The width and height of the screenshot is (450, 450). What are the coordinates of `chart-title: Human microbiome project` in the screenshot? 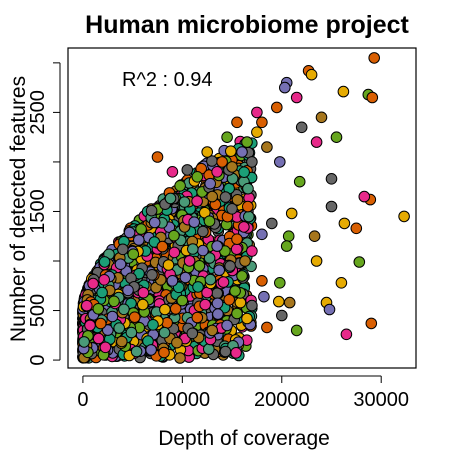 It's located at (247, 25).